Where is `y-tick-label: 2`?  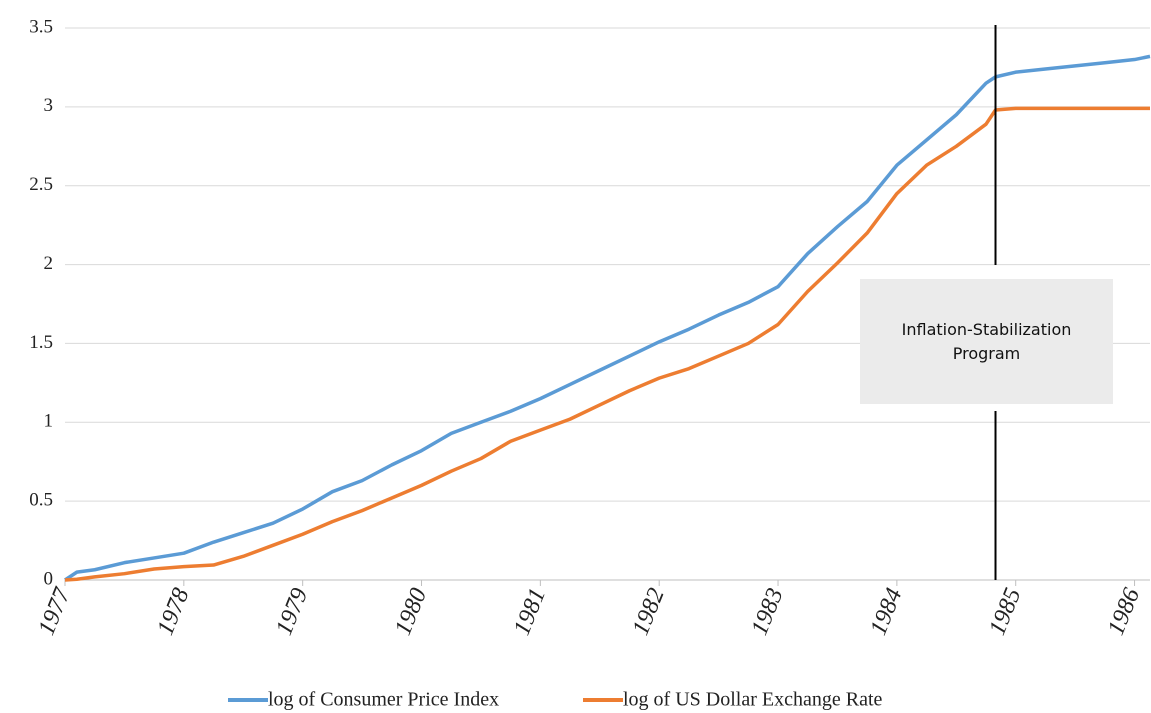
y-tick-label: 2 is located at coordinates (49, 263).